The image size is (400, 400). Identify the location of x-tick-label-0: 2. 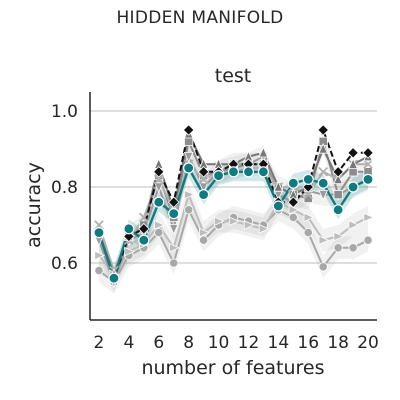
(99, 343).